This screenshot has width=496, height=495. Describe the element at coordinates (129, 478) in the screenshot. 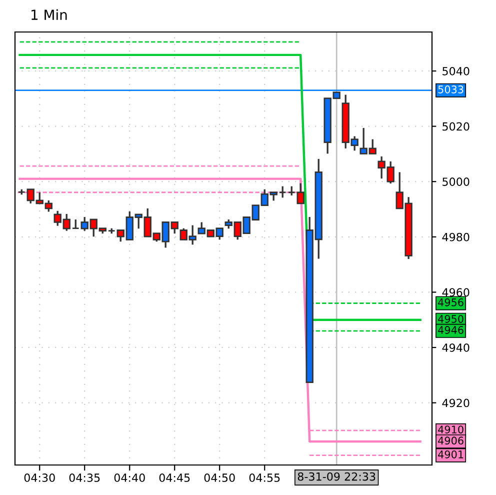

I see `x-tick-label: 04:40` at that location.